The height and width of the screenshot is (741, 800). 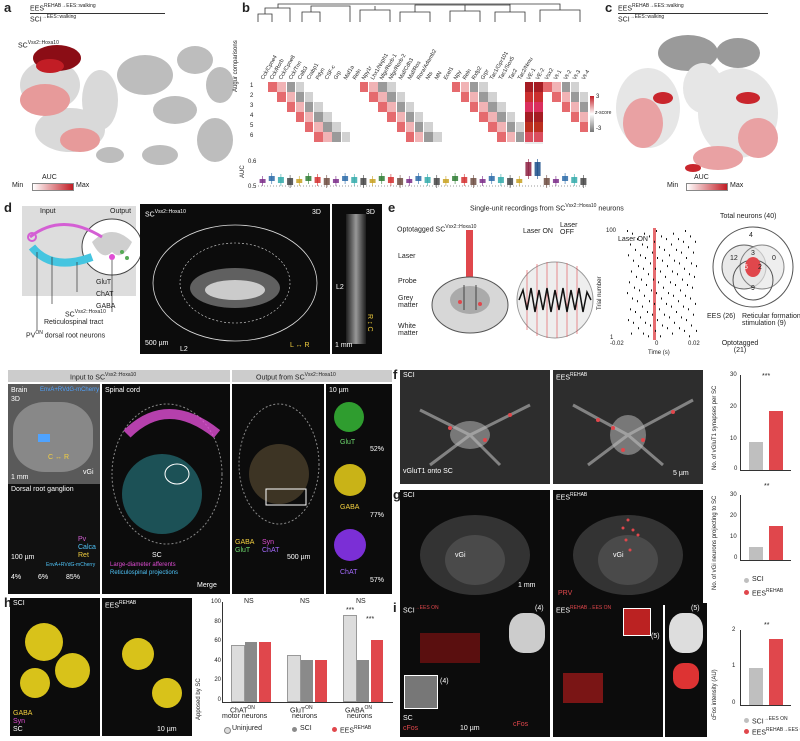 What do you see at coordinates (766, 376) in the screenshot?
I see `panel-f-sig: ***` at bounding box center [766, 376].